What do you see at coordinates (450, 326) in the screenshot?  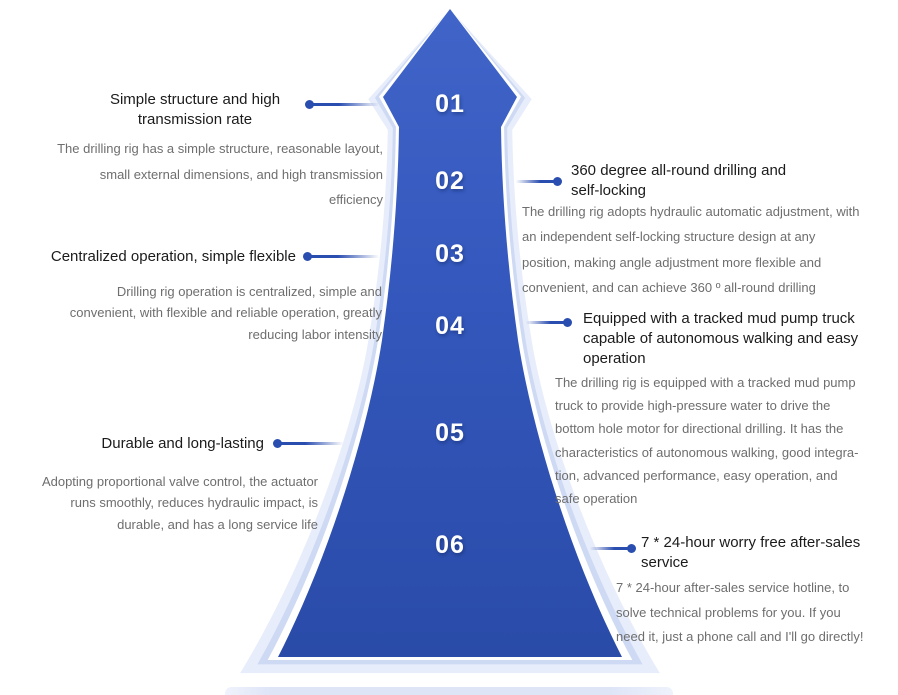 I see `step-number-4: 04` at bounding box center [450, 326].